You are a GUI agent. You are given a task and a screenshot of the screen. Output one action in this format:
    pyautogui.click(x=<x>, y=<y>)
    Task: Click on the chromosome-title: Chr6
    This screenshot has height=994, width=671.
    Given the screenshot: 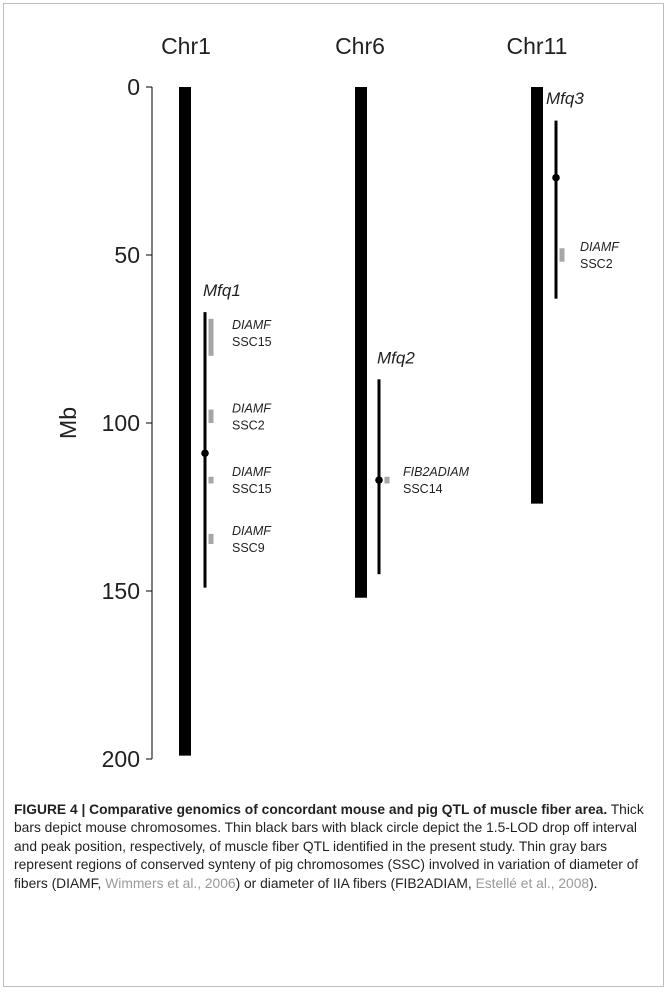 What is the action you would take?
    pyautogui.click(x=360, y=46)
    